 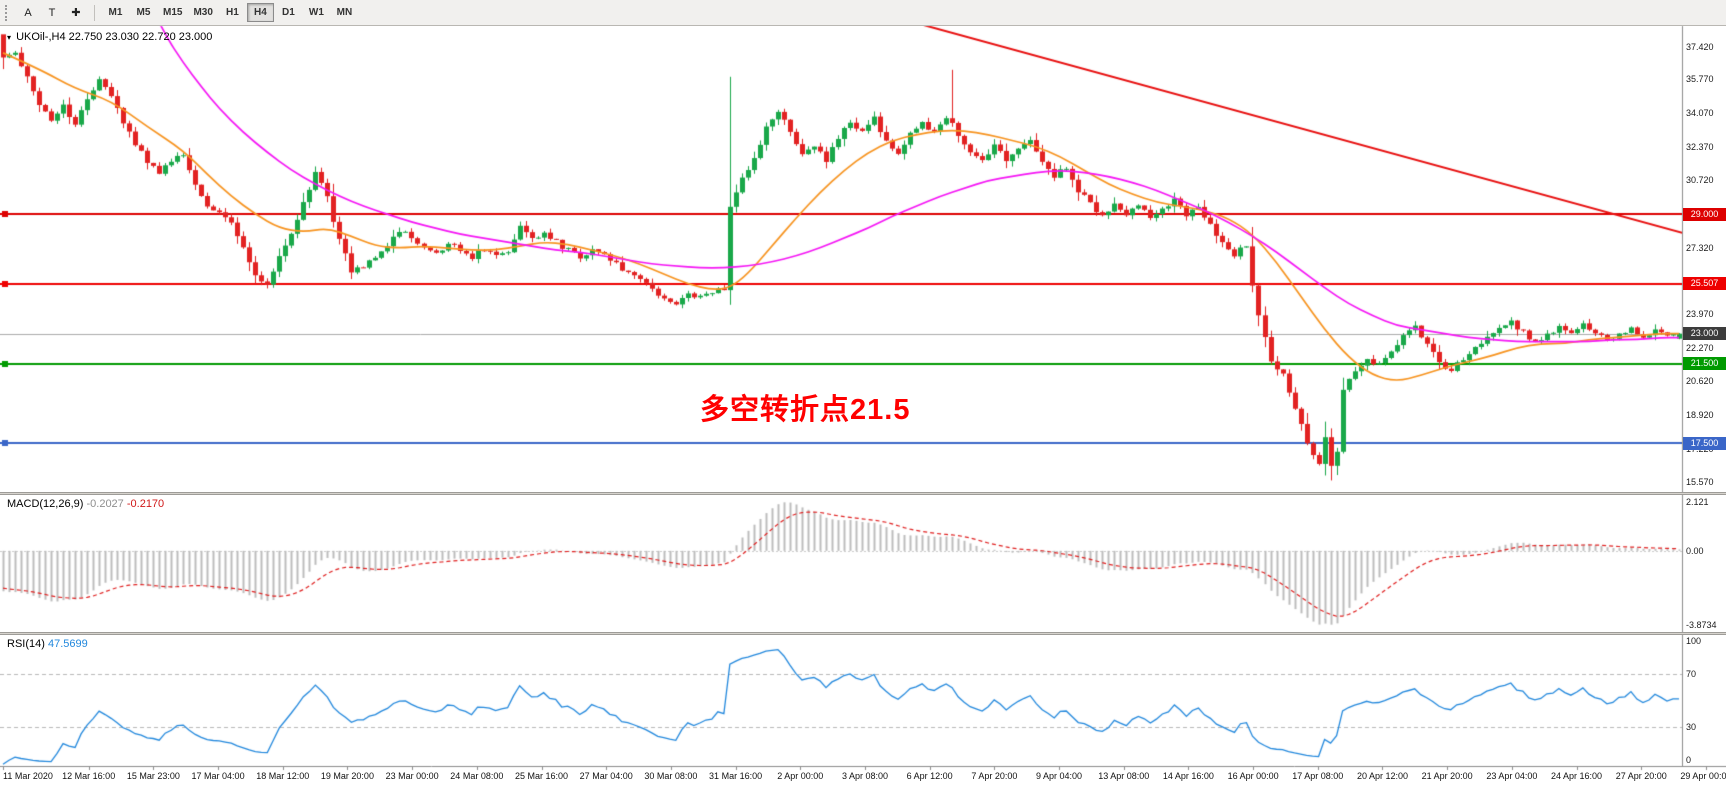 What do you see at coordinates (28, 776) in the screenshot?
I see `time-axis-label: 11 Mar 2020` at bounding box center [28, 776].